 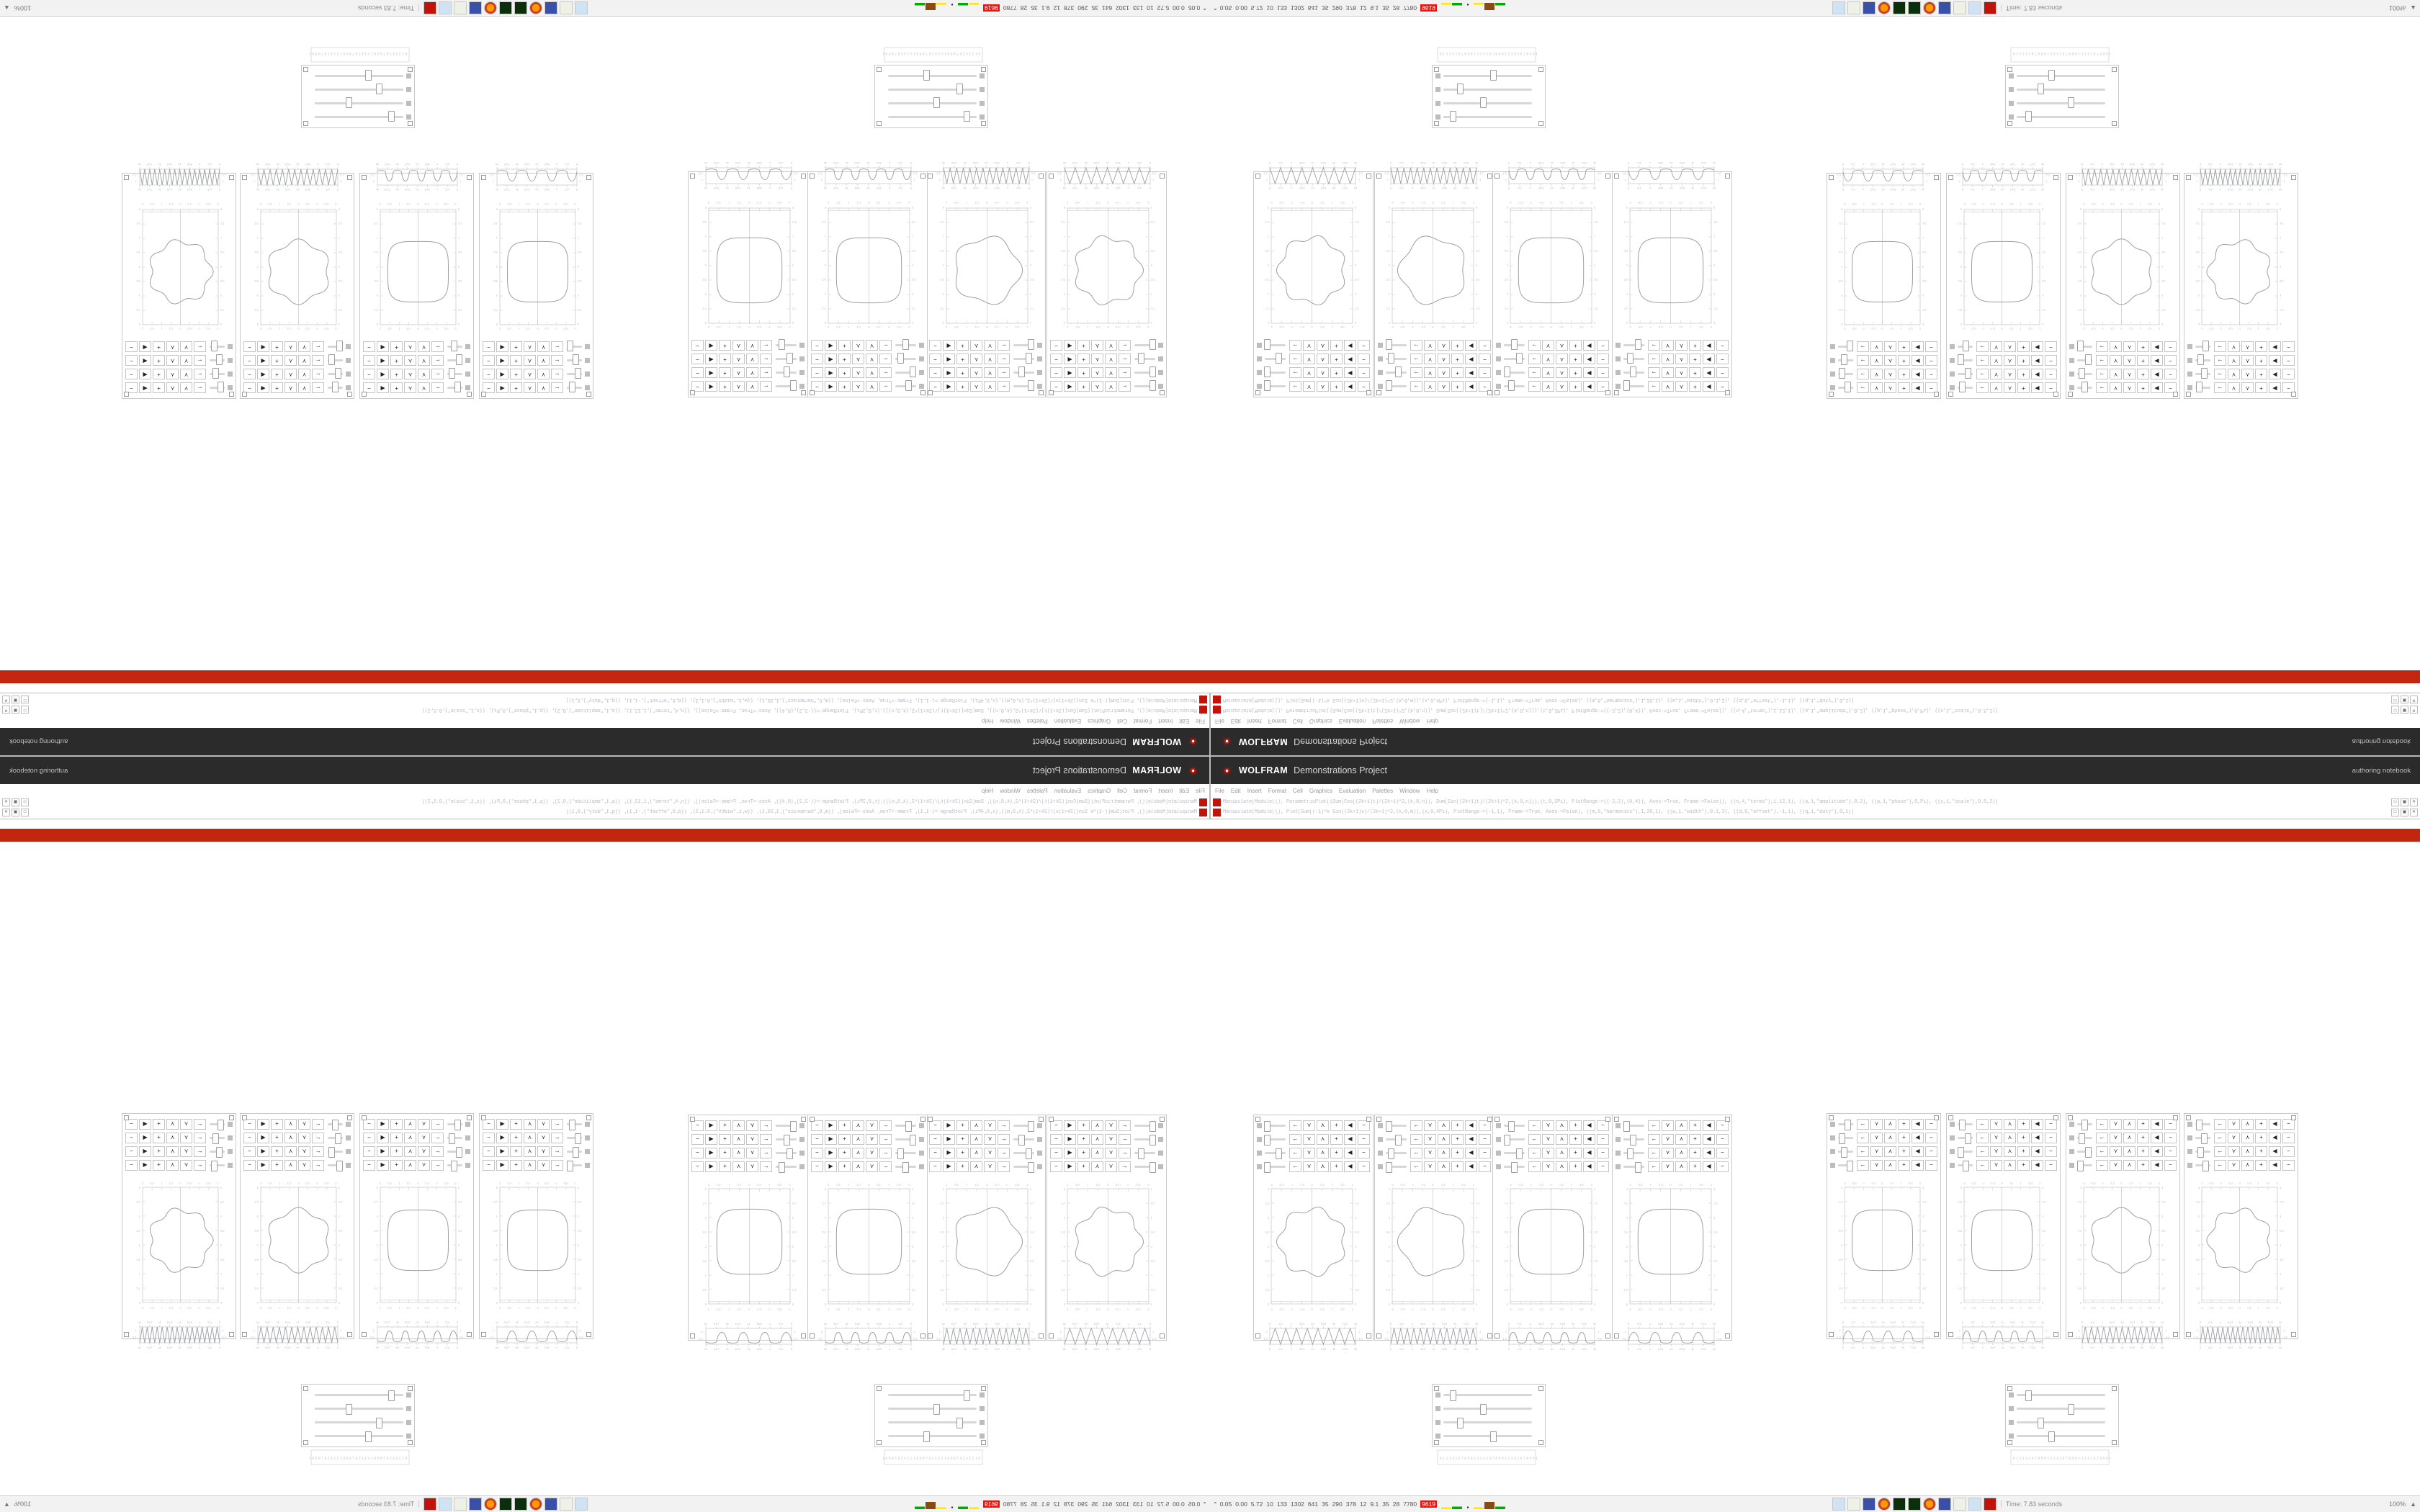 What do you see at coordinates (14, 700) in the screenshot?
I see `cell-window-buttons: □ ▣ ✕` at bounding box center [14, 700].